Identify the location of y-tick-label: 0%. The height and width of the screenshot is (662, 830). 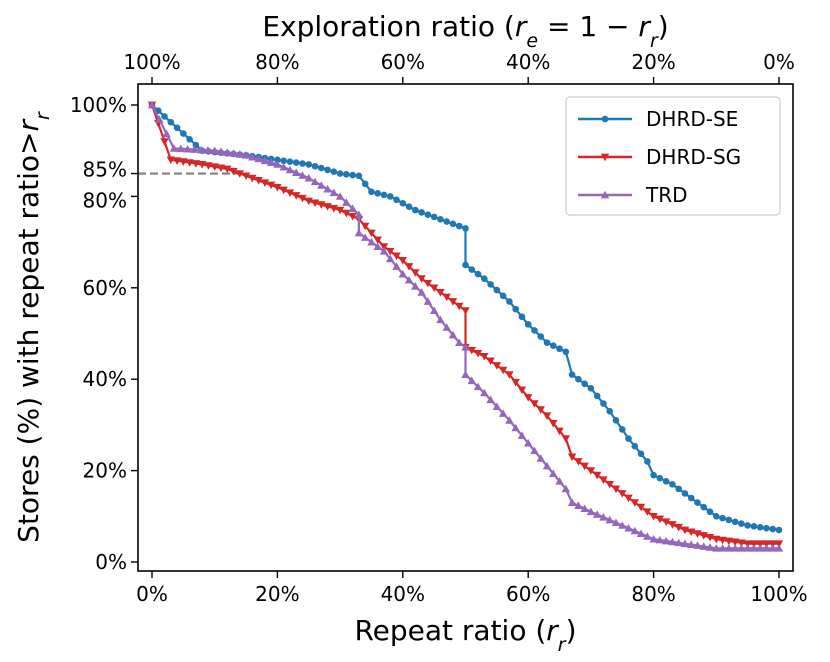
(111, 562).